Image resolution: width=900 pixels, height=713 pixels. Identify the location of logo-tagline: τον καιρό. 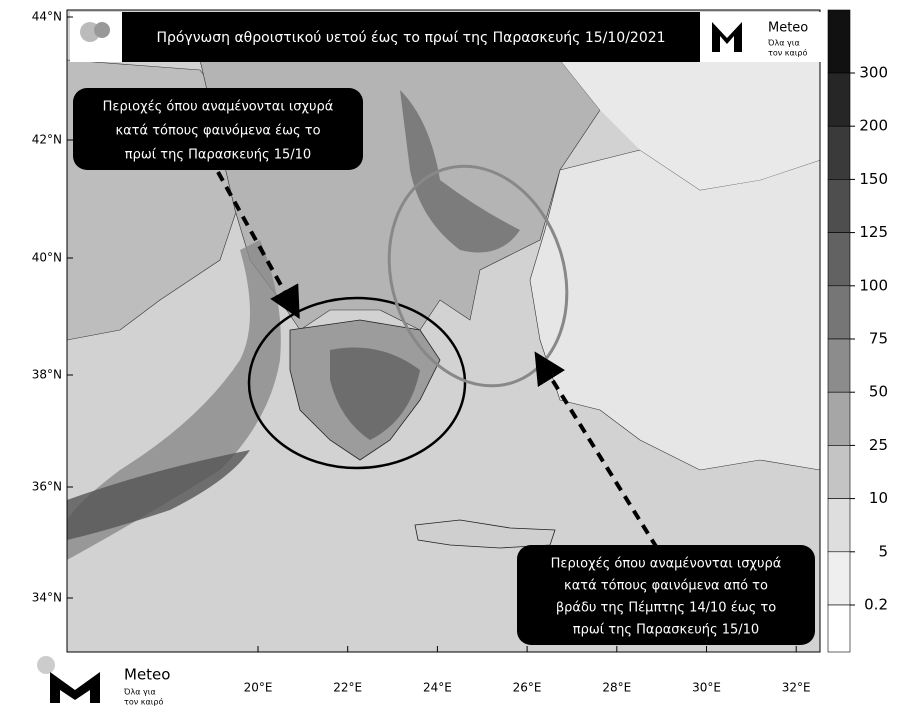
(787, 53).